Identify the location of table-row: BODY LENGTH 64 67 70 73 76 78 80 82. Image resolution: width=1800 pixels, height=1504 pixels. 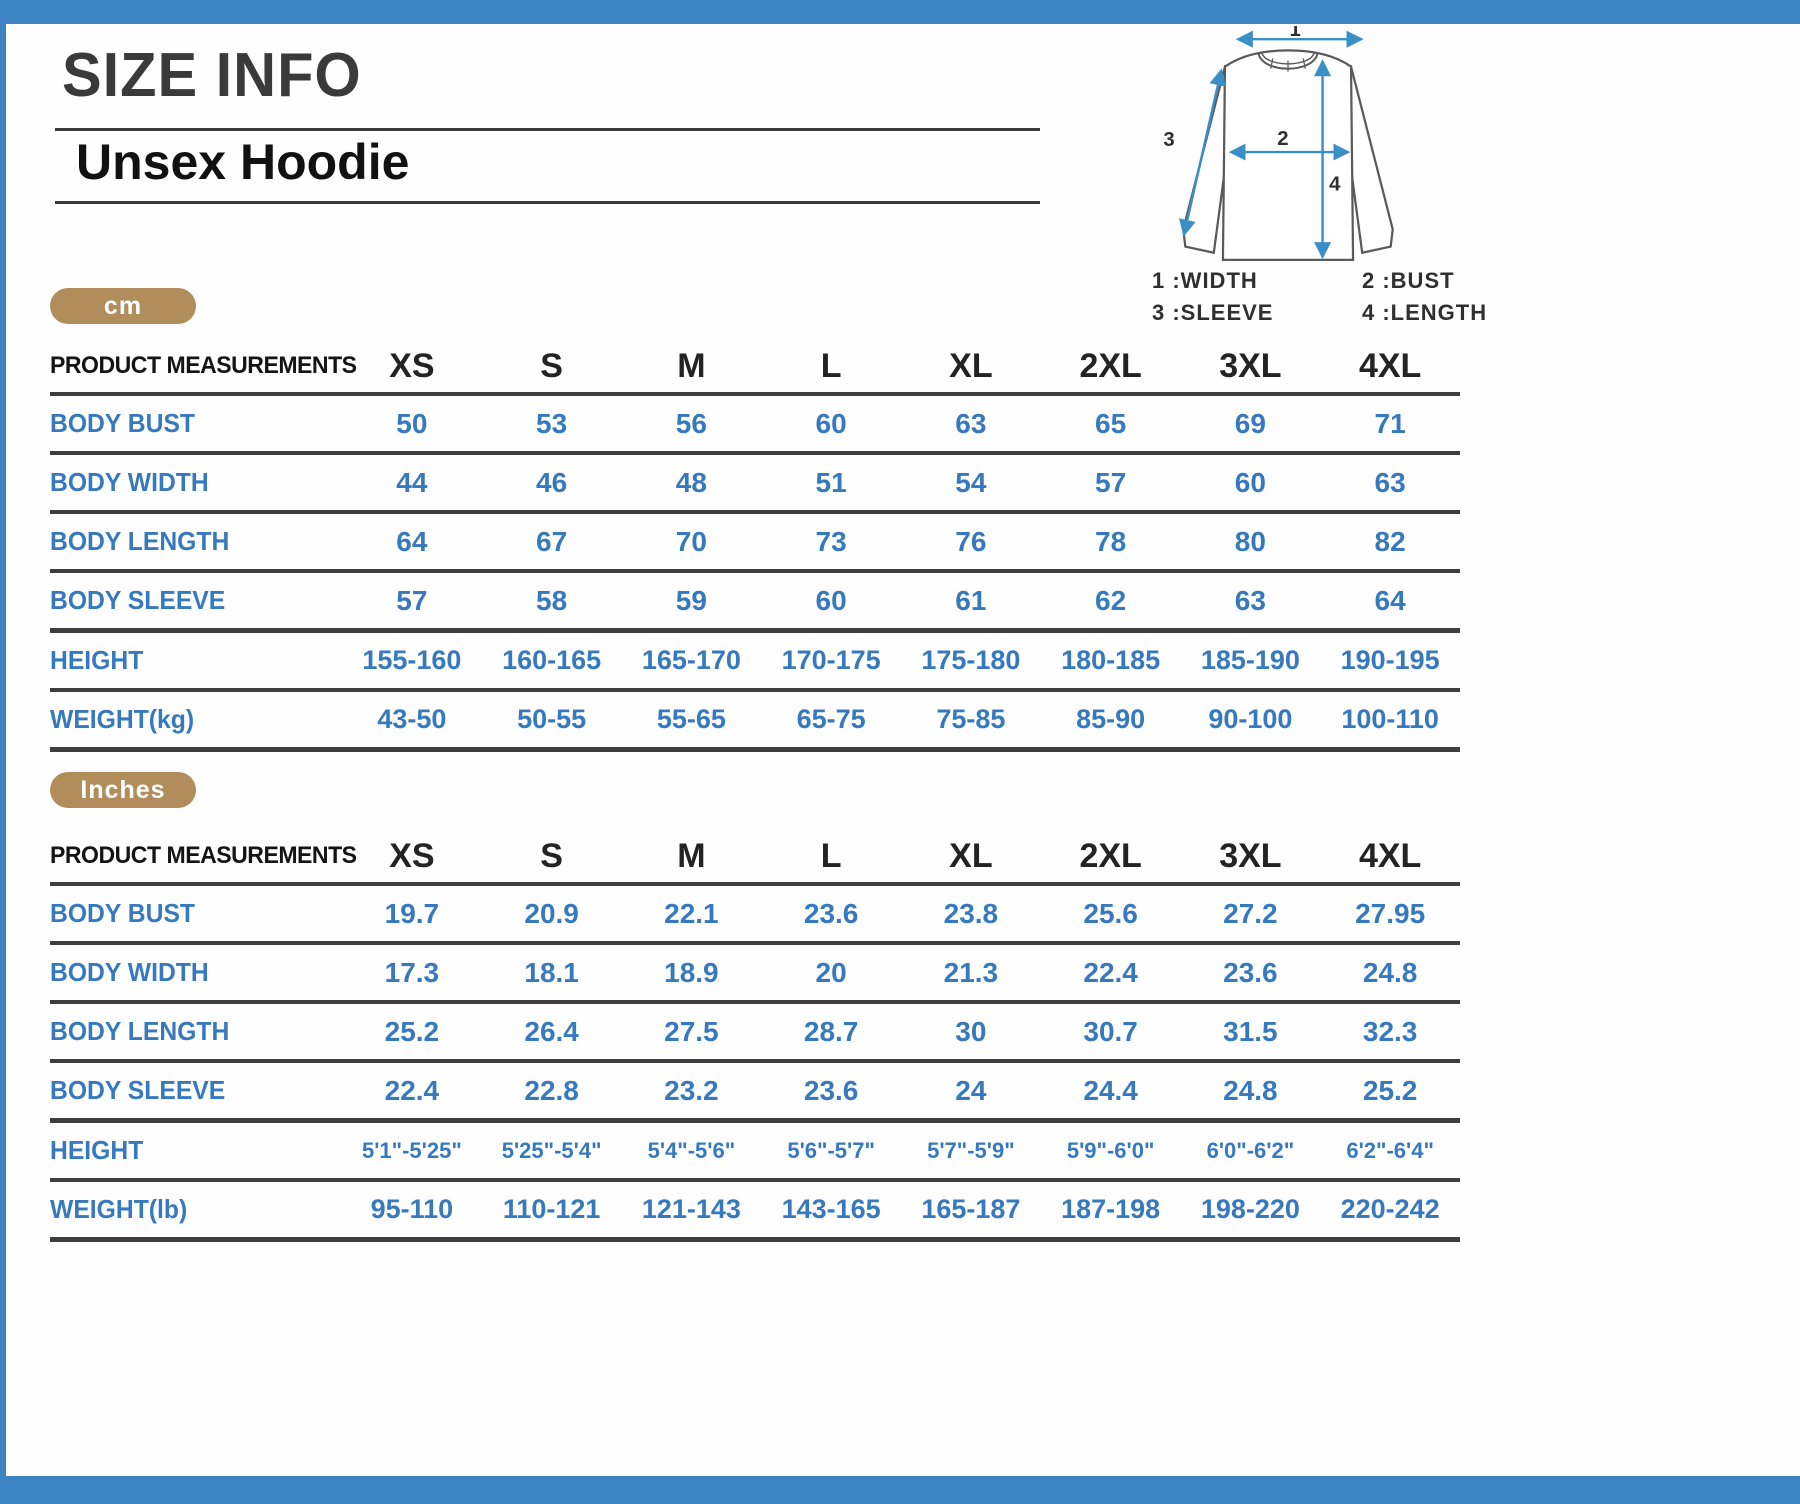
(755, 543).